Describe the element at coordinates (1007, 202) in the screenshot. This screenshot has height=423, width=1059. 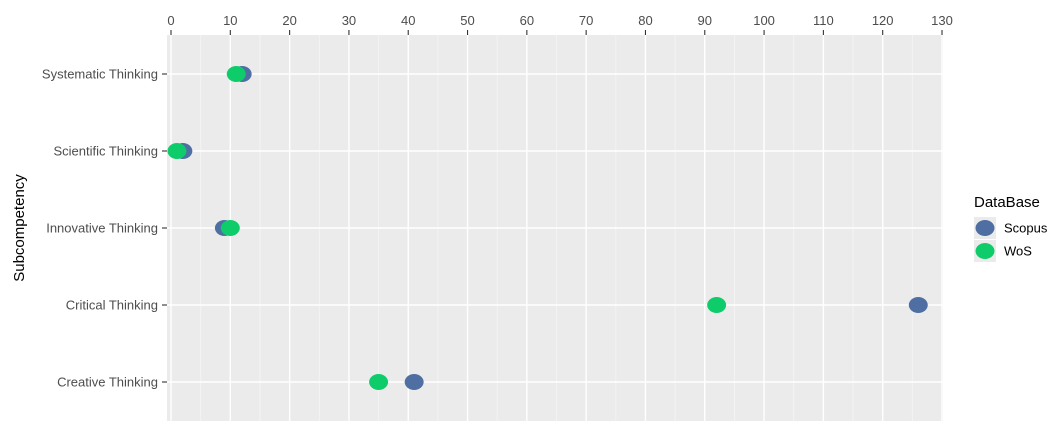
I see `legend-title: DataBase` at that location.